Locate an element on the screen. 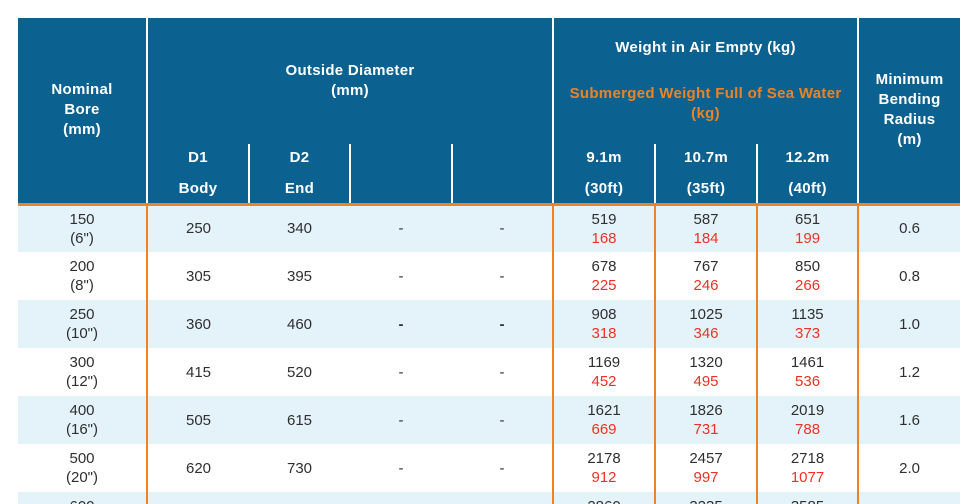  cell-outside-diameter: 620 is located at coordinates (197, 468).